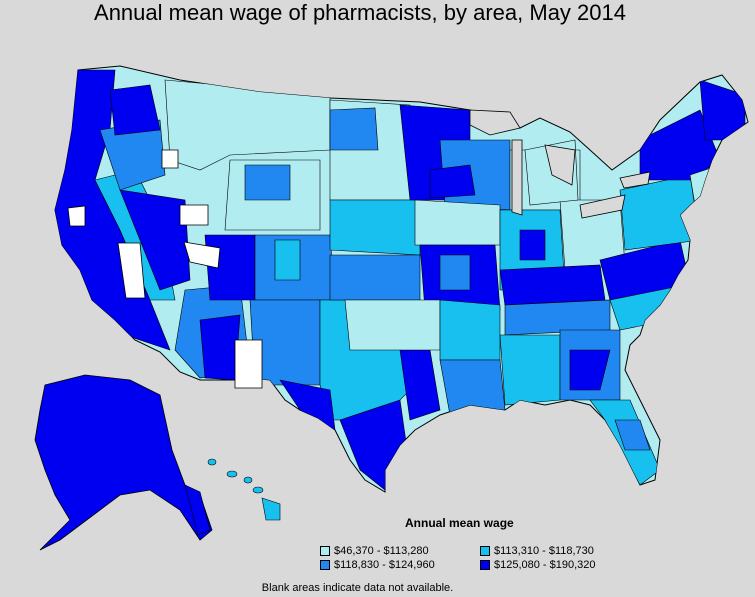 This screenshot has width=755, height=597. I want to click on alaska-subregion, so click(197, 510).